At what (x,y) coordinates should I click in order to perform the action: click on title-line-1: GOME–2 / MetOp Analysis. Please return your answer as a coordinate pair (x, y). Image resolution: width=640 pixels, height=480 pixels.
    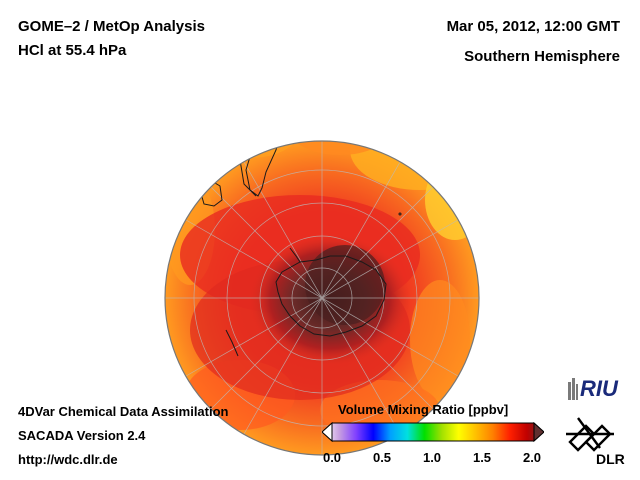
    Looking at the image, I should click on (111, 26).